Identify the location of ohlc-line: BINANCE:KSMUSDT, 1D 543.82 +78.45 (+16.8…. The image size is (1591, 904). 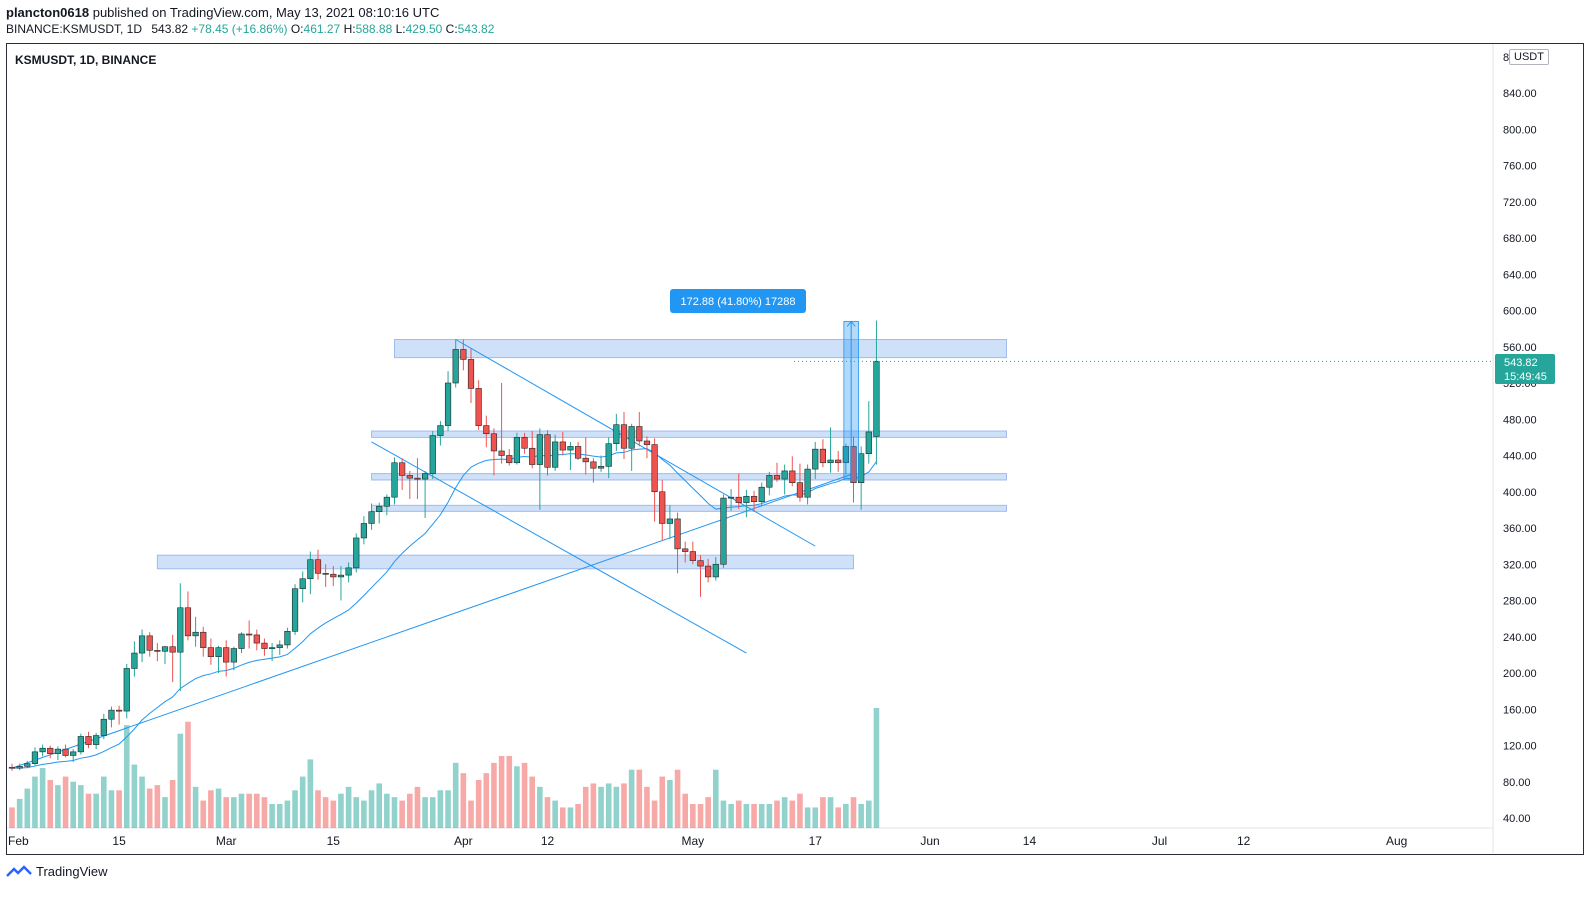
(250, 29).